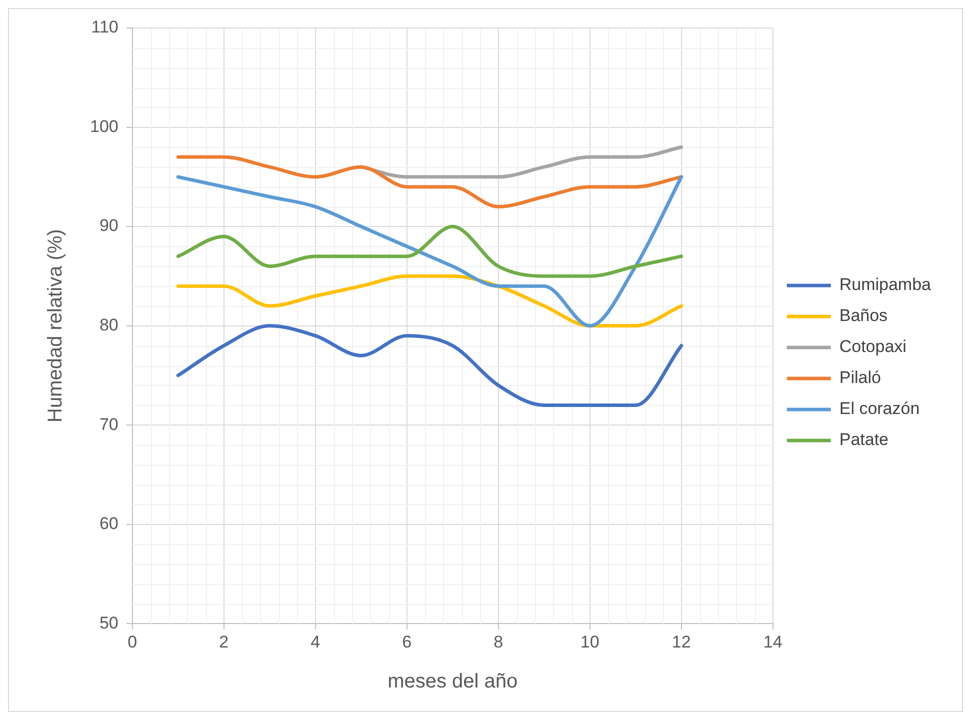 This screenshot has height=720, width=971. What do you see at coordinates (108, 226) in the screenshot?
I see `y-tick-label: 90` at bounding box center [108, 226].